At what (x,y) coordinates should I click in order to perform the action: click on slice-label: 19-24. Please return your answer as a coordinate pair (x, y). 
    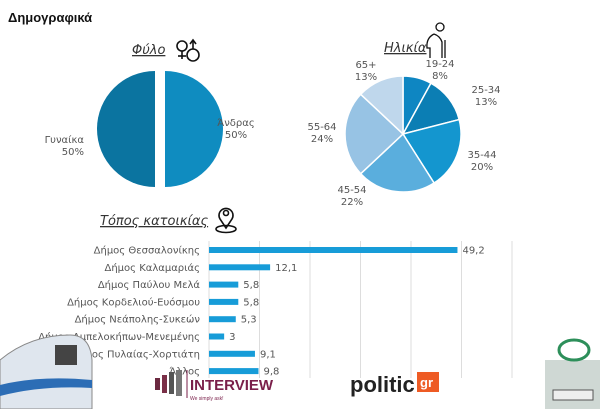
    Looking at the image, I should click on (439, 64).